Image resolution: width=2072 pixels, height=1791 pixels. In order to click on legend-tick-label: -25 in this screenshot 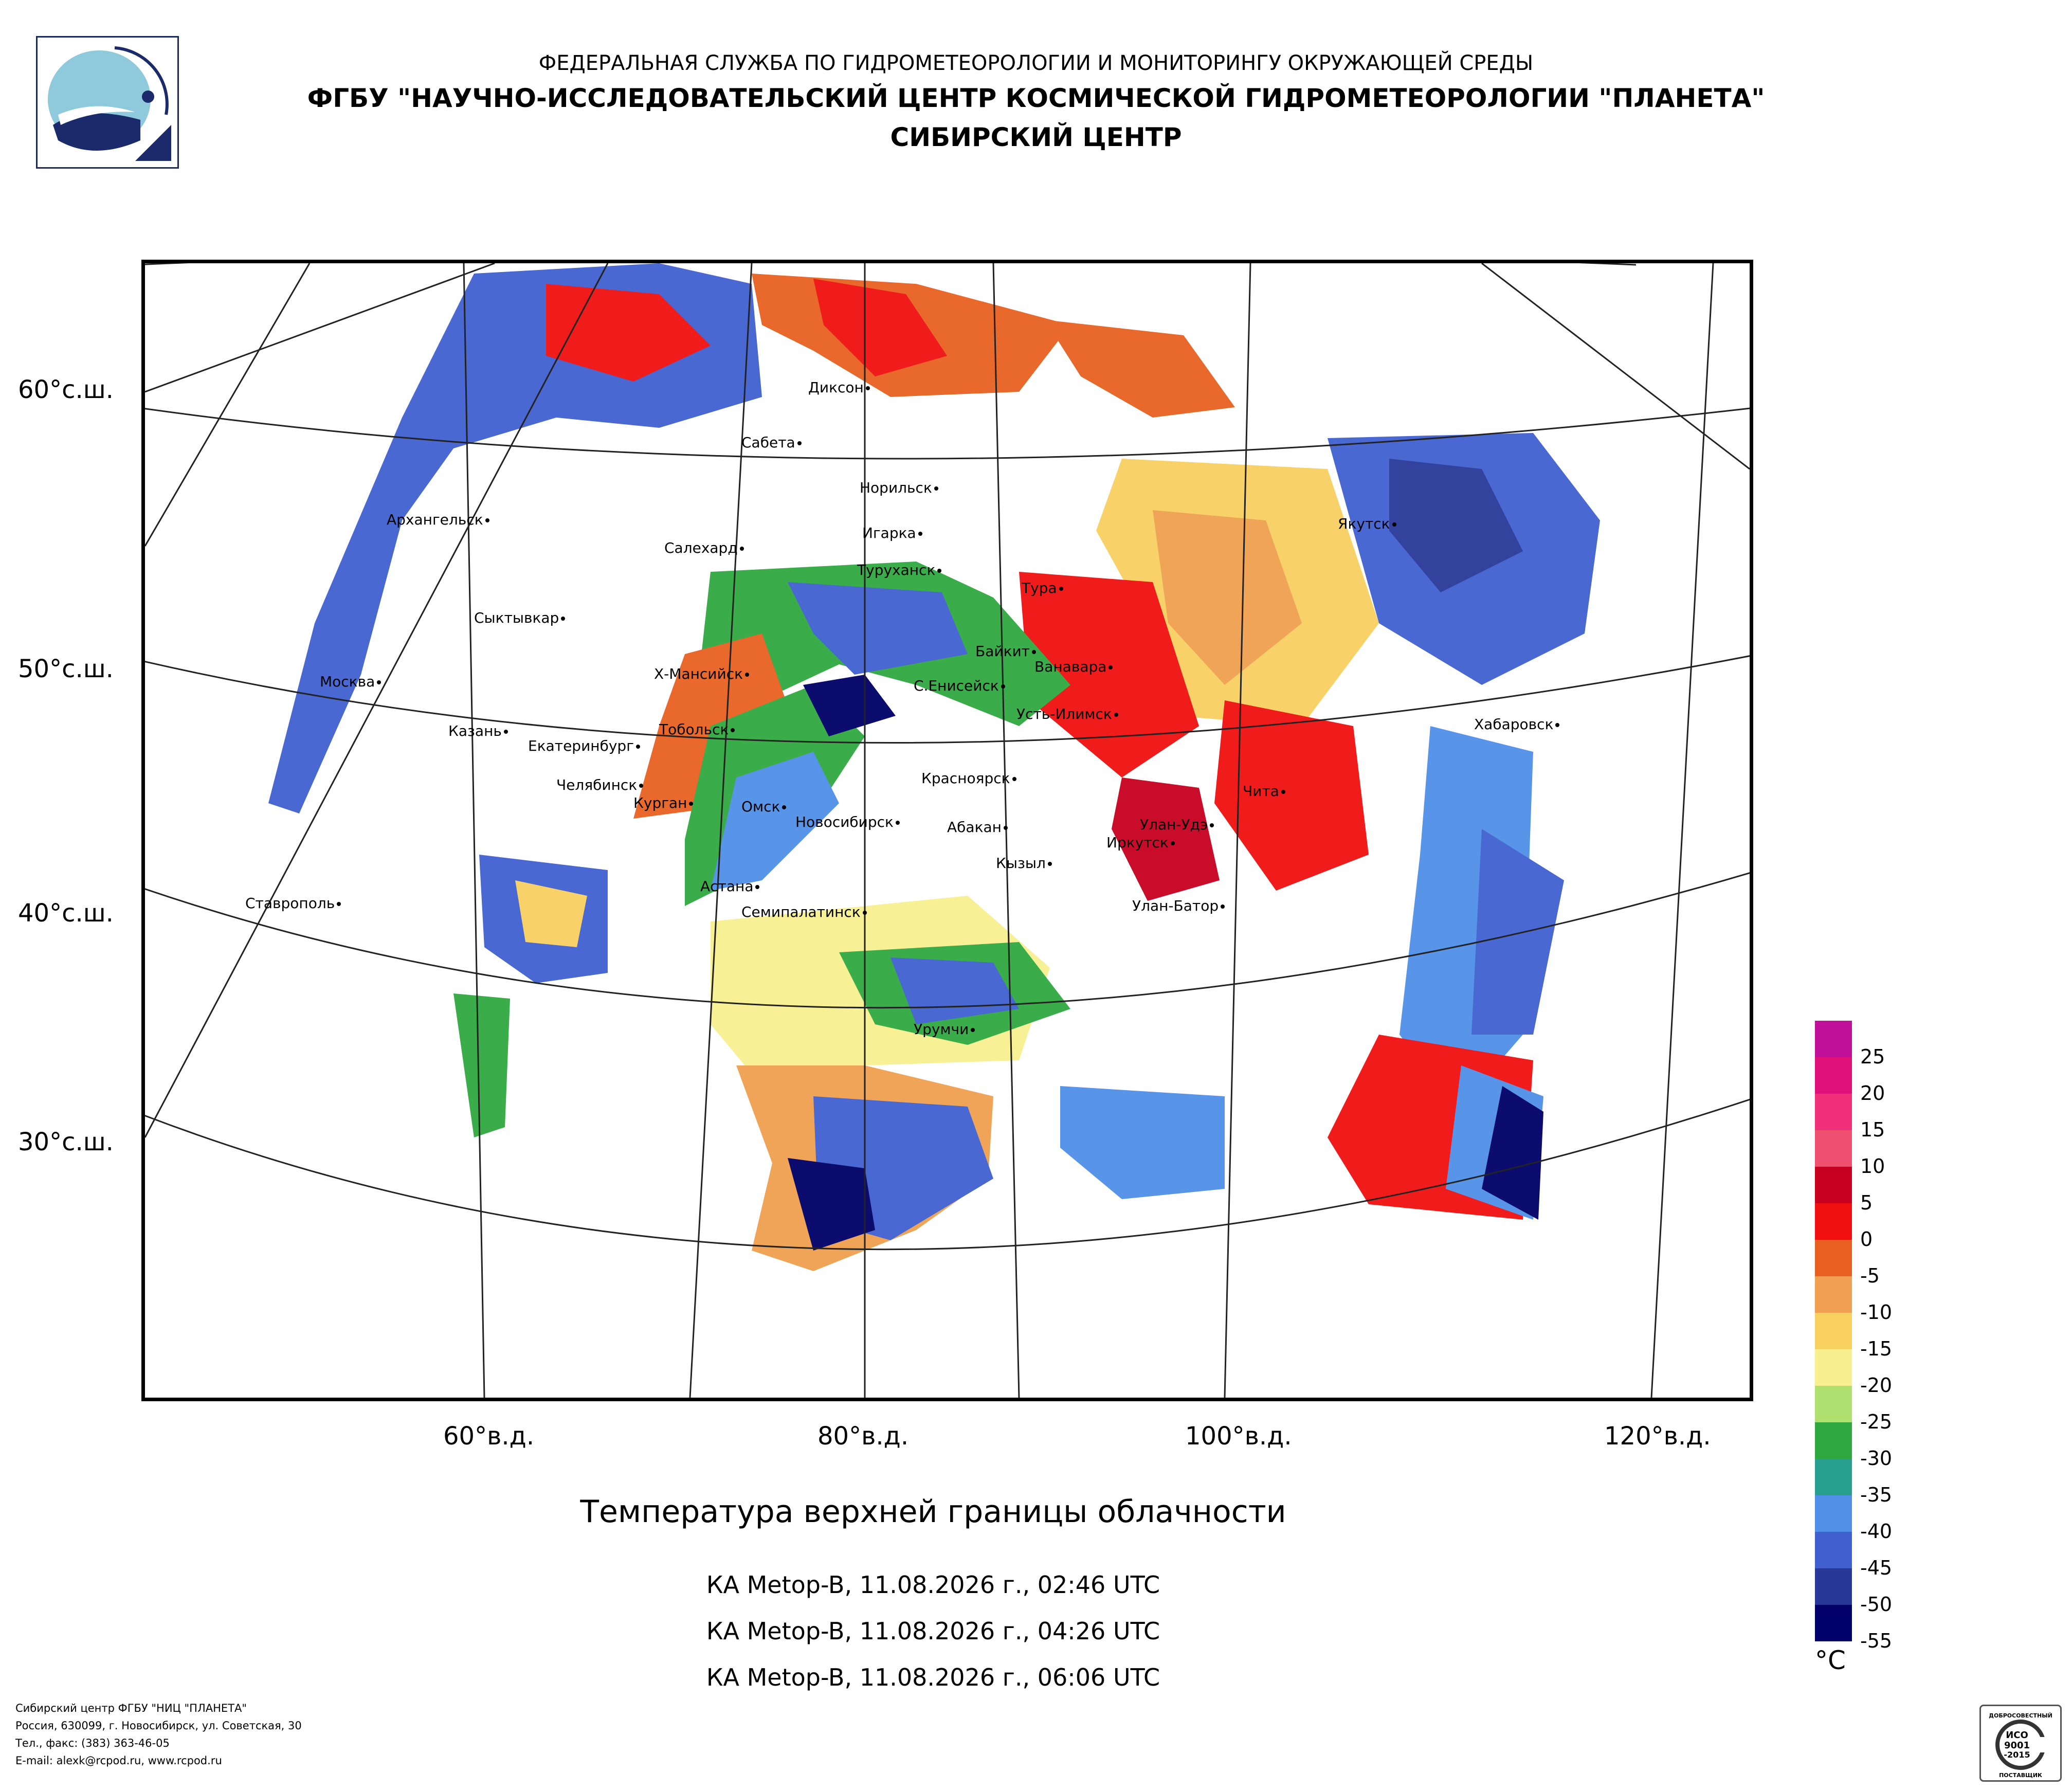, I will do `click(1876, 1421)`.